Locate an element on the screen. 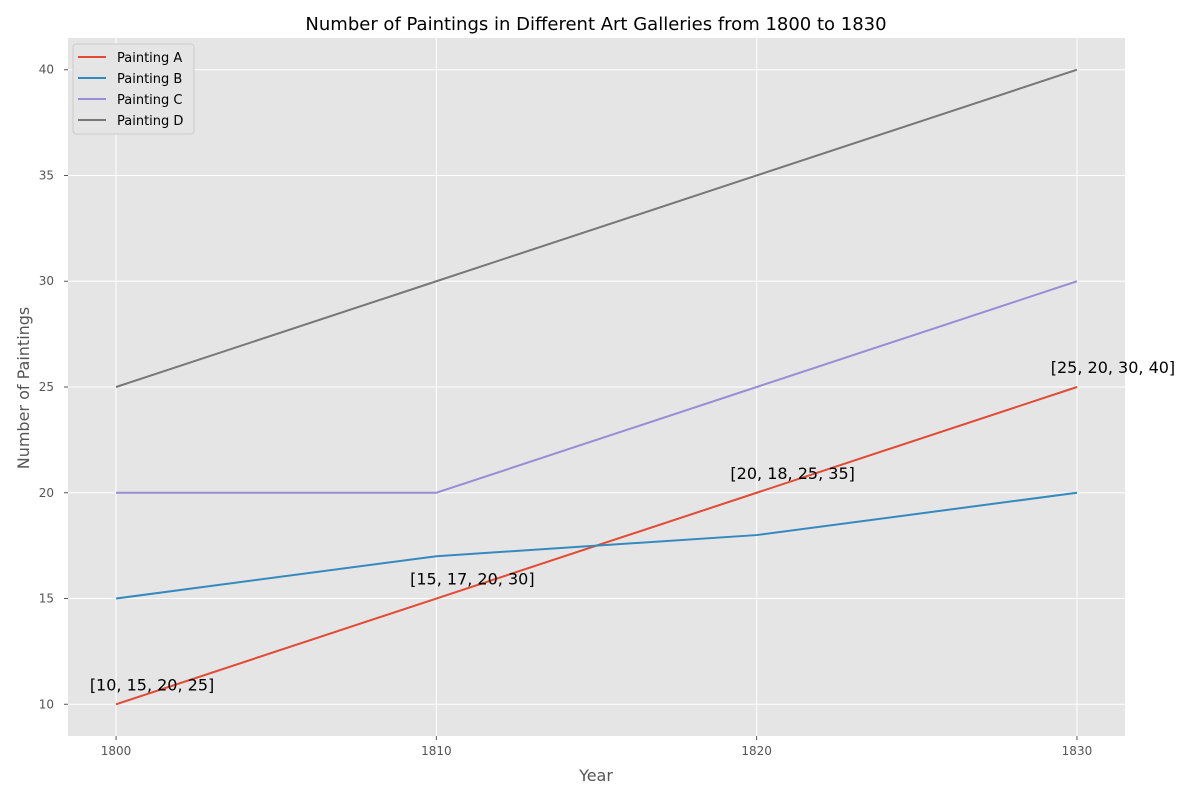  y-tick-labels: 10 15 20 25 30 35 40 is located at coordinates (53, 387).